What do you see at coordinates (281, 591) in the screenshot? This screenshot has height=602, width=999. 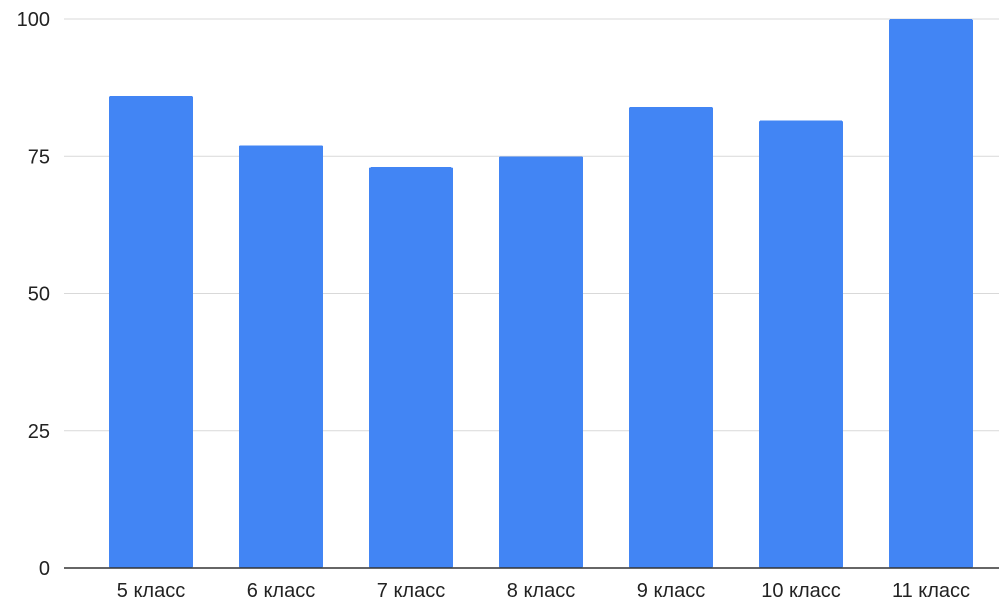 I see `x-tick-label: 6 класс` at bounding box center [281, 591].